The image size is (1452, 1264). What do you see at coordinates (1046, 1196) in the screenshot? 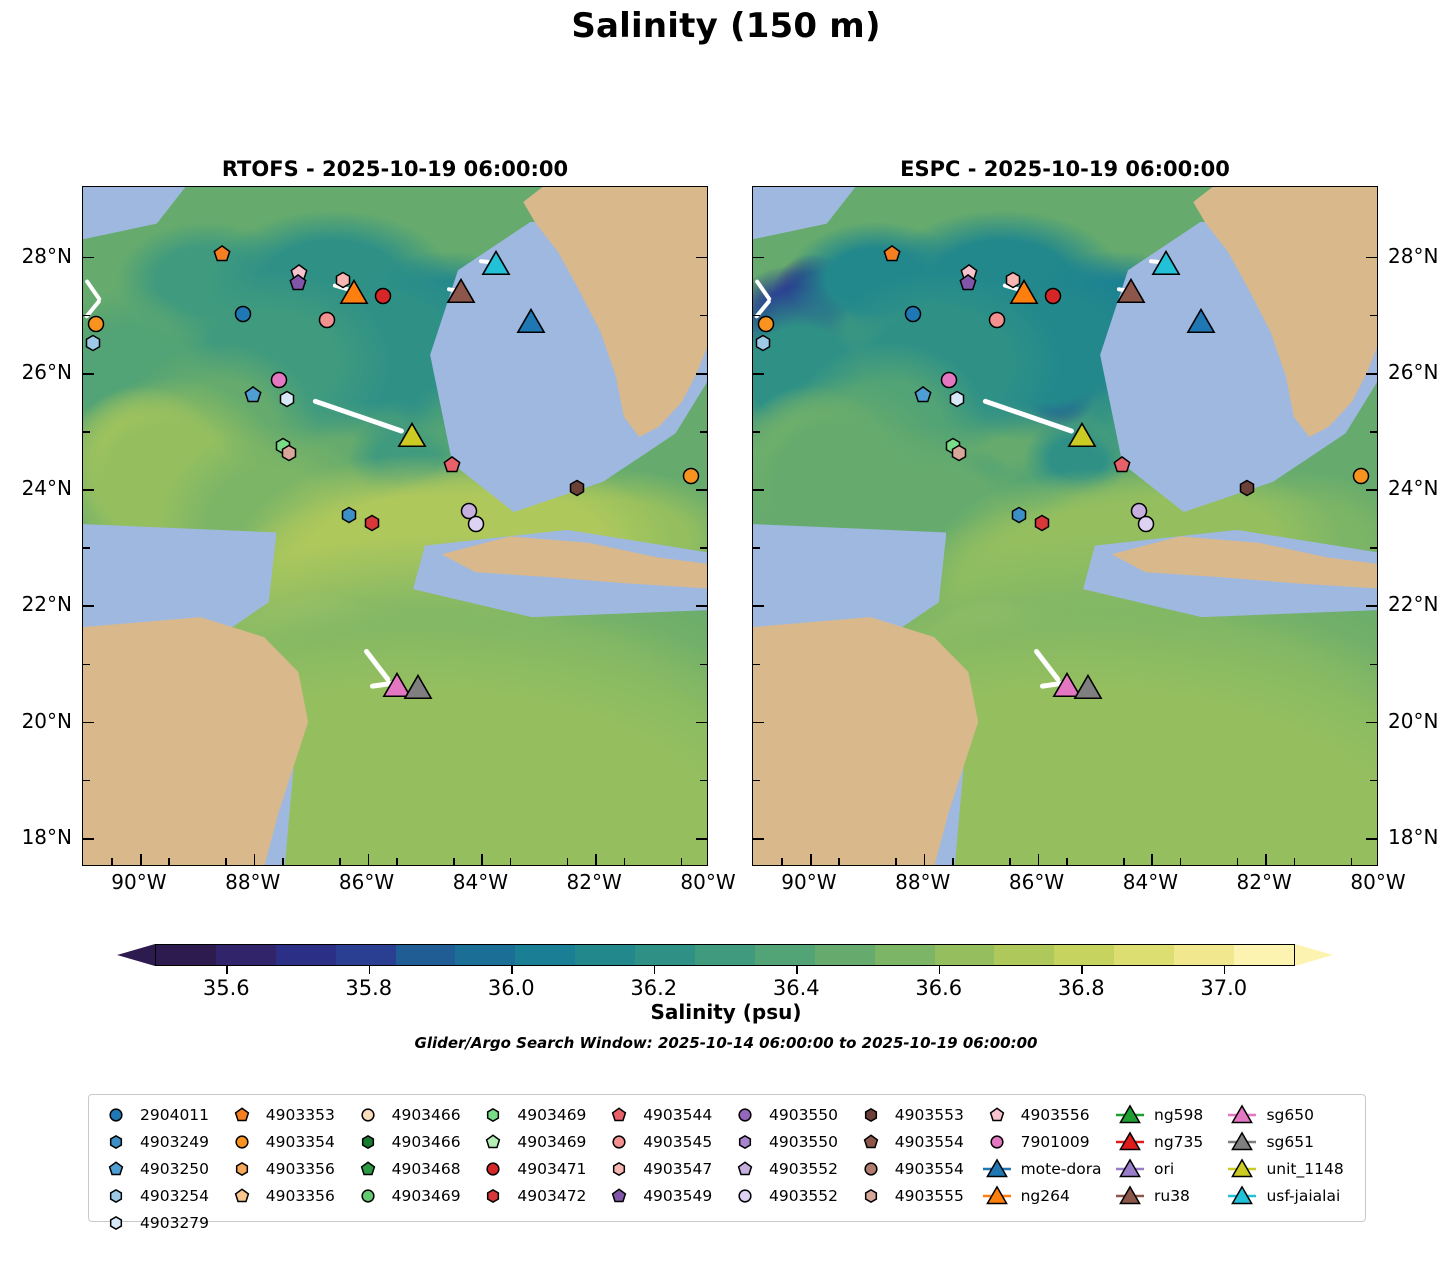
I see `legend-item-ng264: ng264` at bounding box center [1046, 1196].